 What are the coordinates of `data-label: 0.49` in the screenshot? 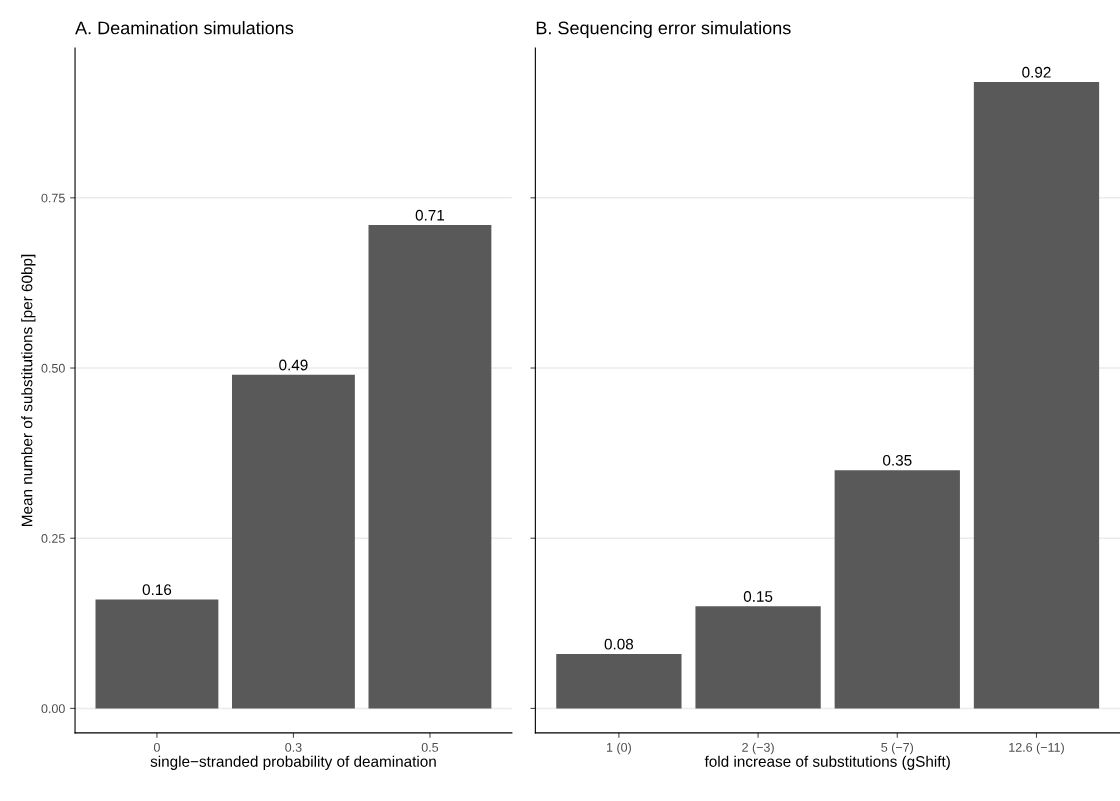 It's located at (293, 365).